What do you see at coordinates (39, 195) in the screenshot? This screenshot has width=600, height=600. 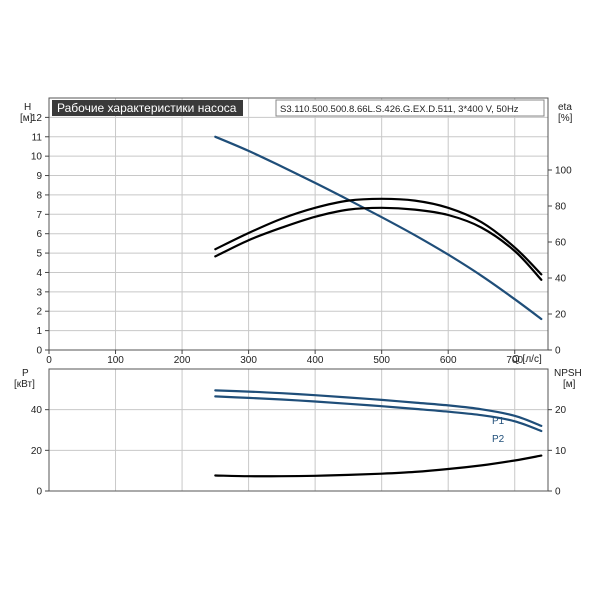 I see `left-tick-label: 8` at bounding box center [39, 195].